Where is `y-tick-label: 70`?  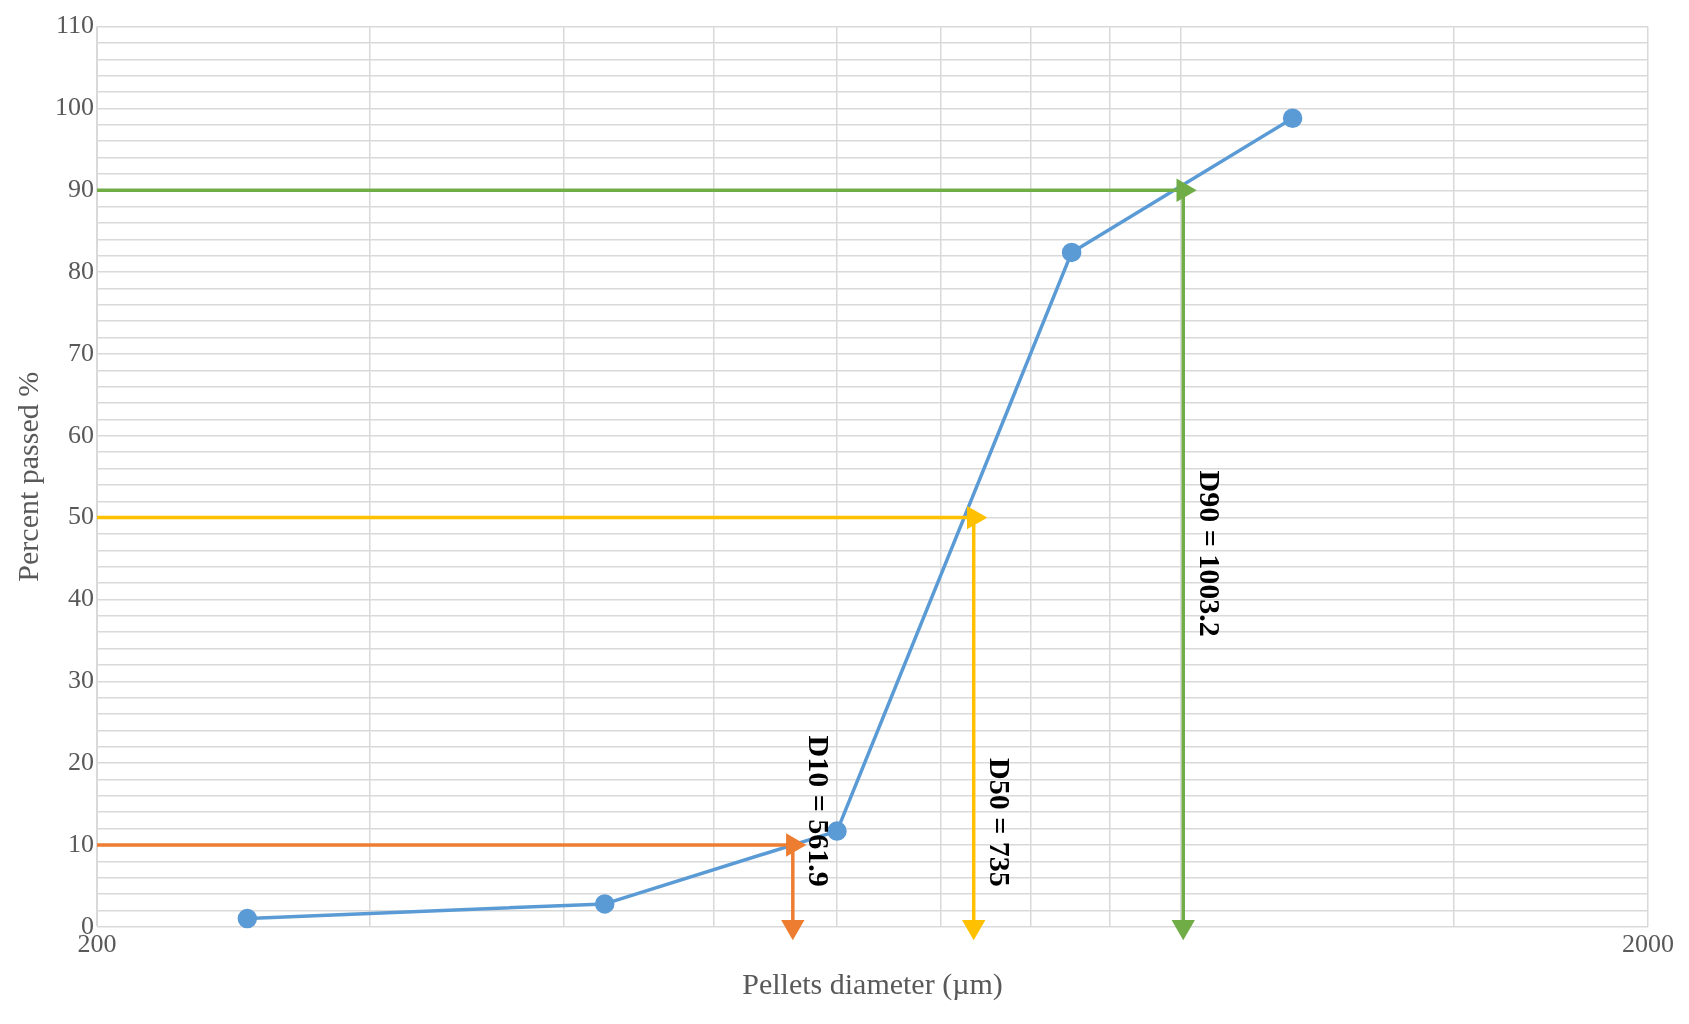 y-tick-label: 70 is located at coordinates (81, 352).